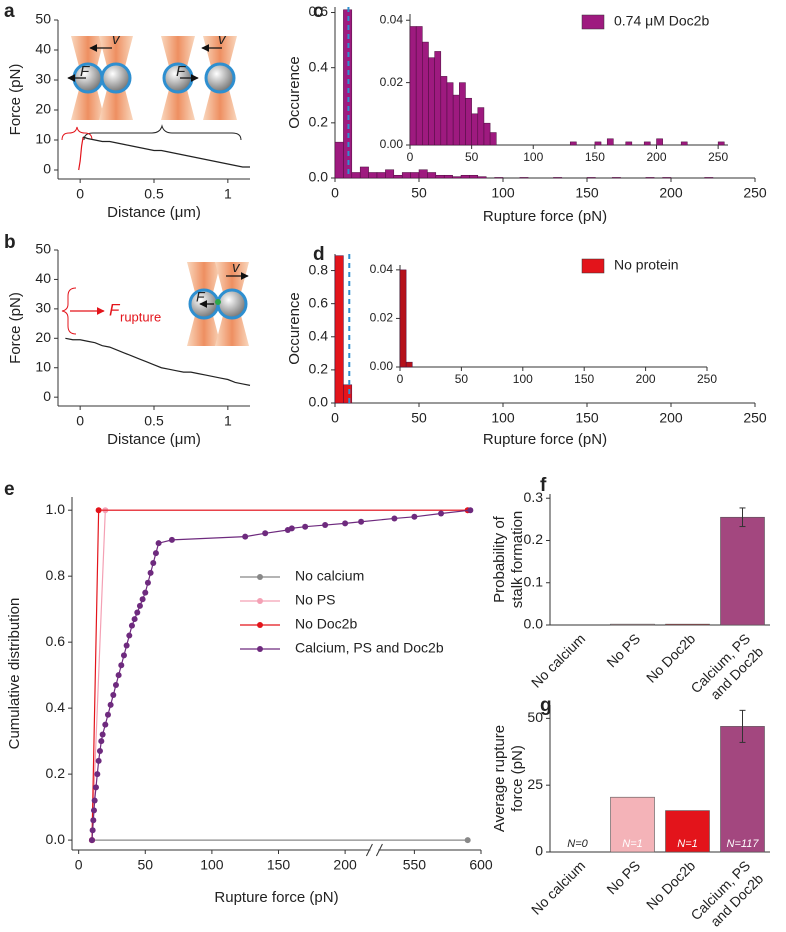  I want to click on y-axis-label: Occurence, so click(294, 92).